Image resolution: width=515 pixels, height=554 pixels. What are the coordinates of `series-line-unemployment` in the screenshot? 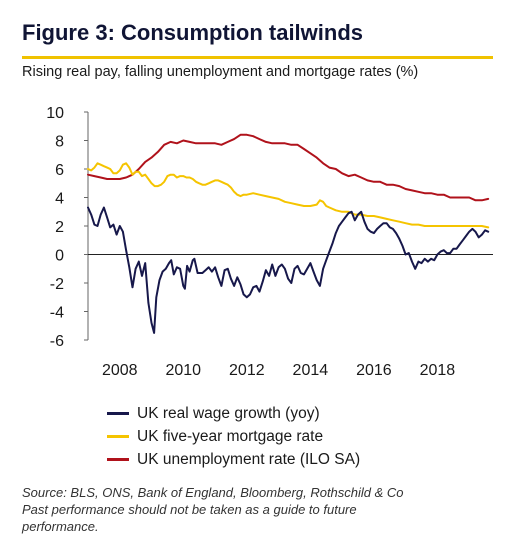 It's located at (288, 167).